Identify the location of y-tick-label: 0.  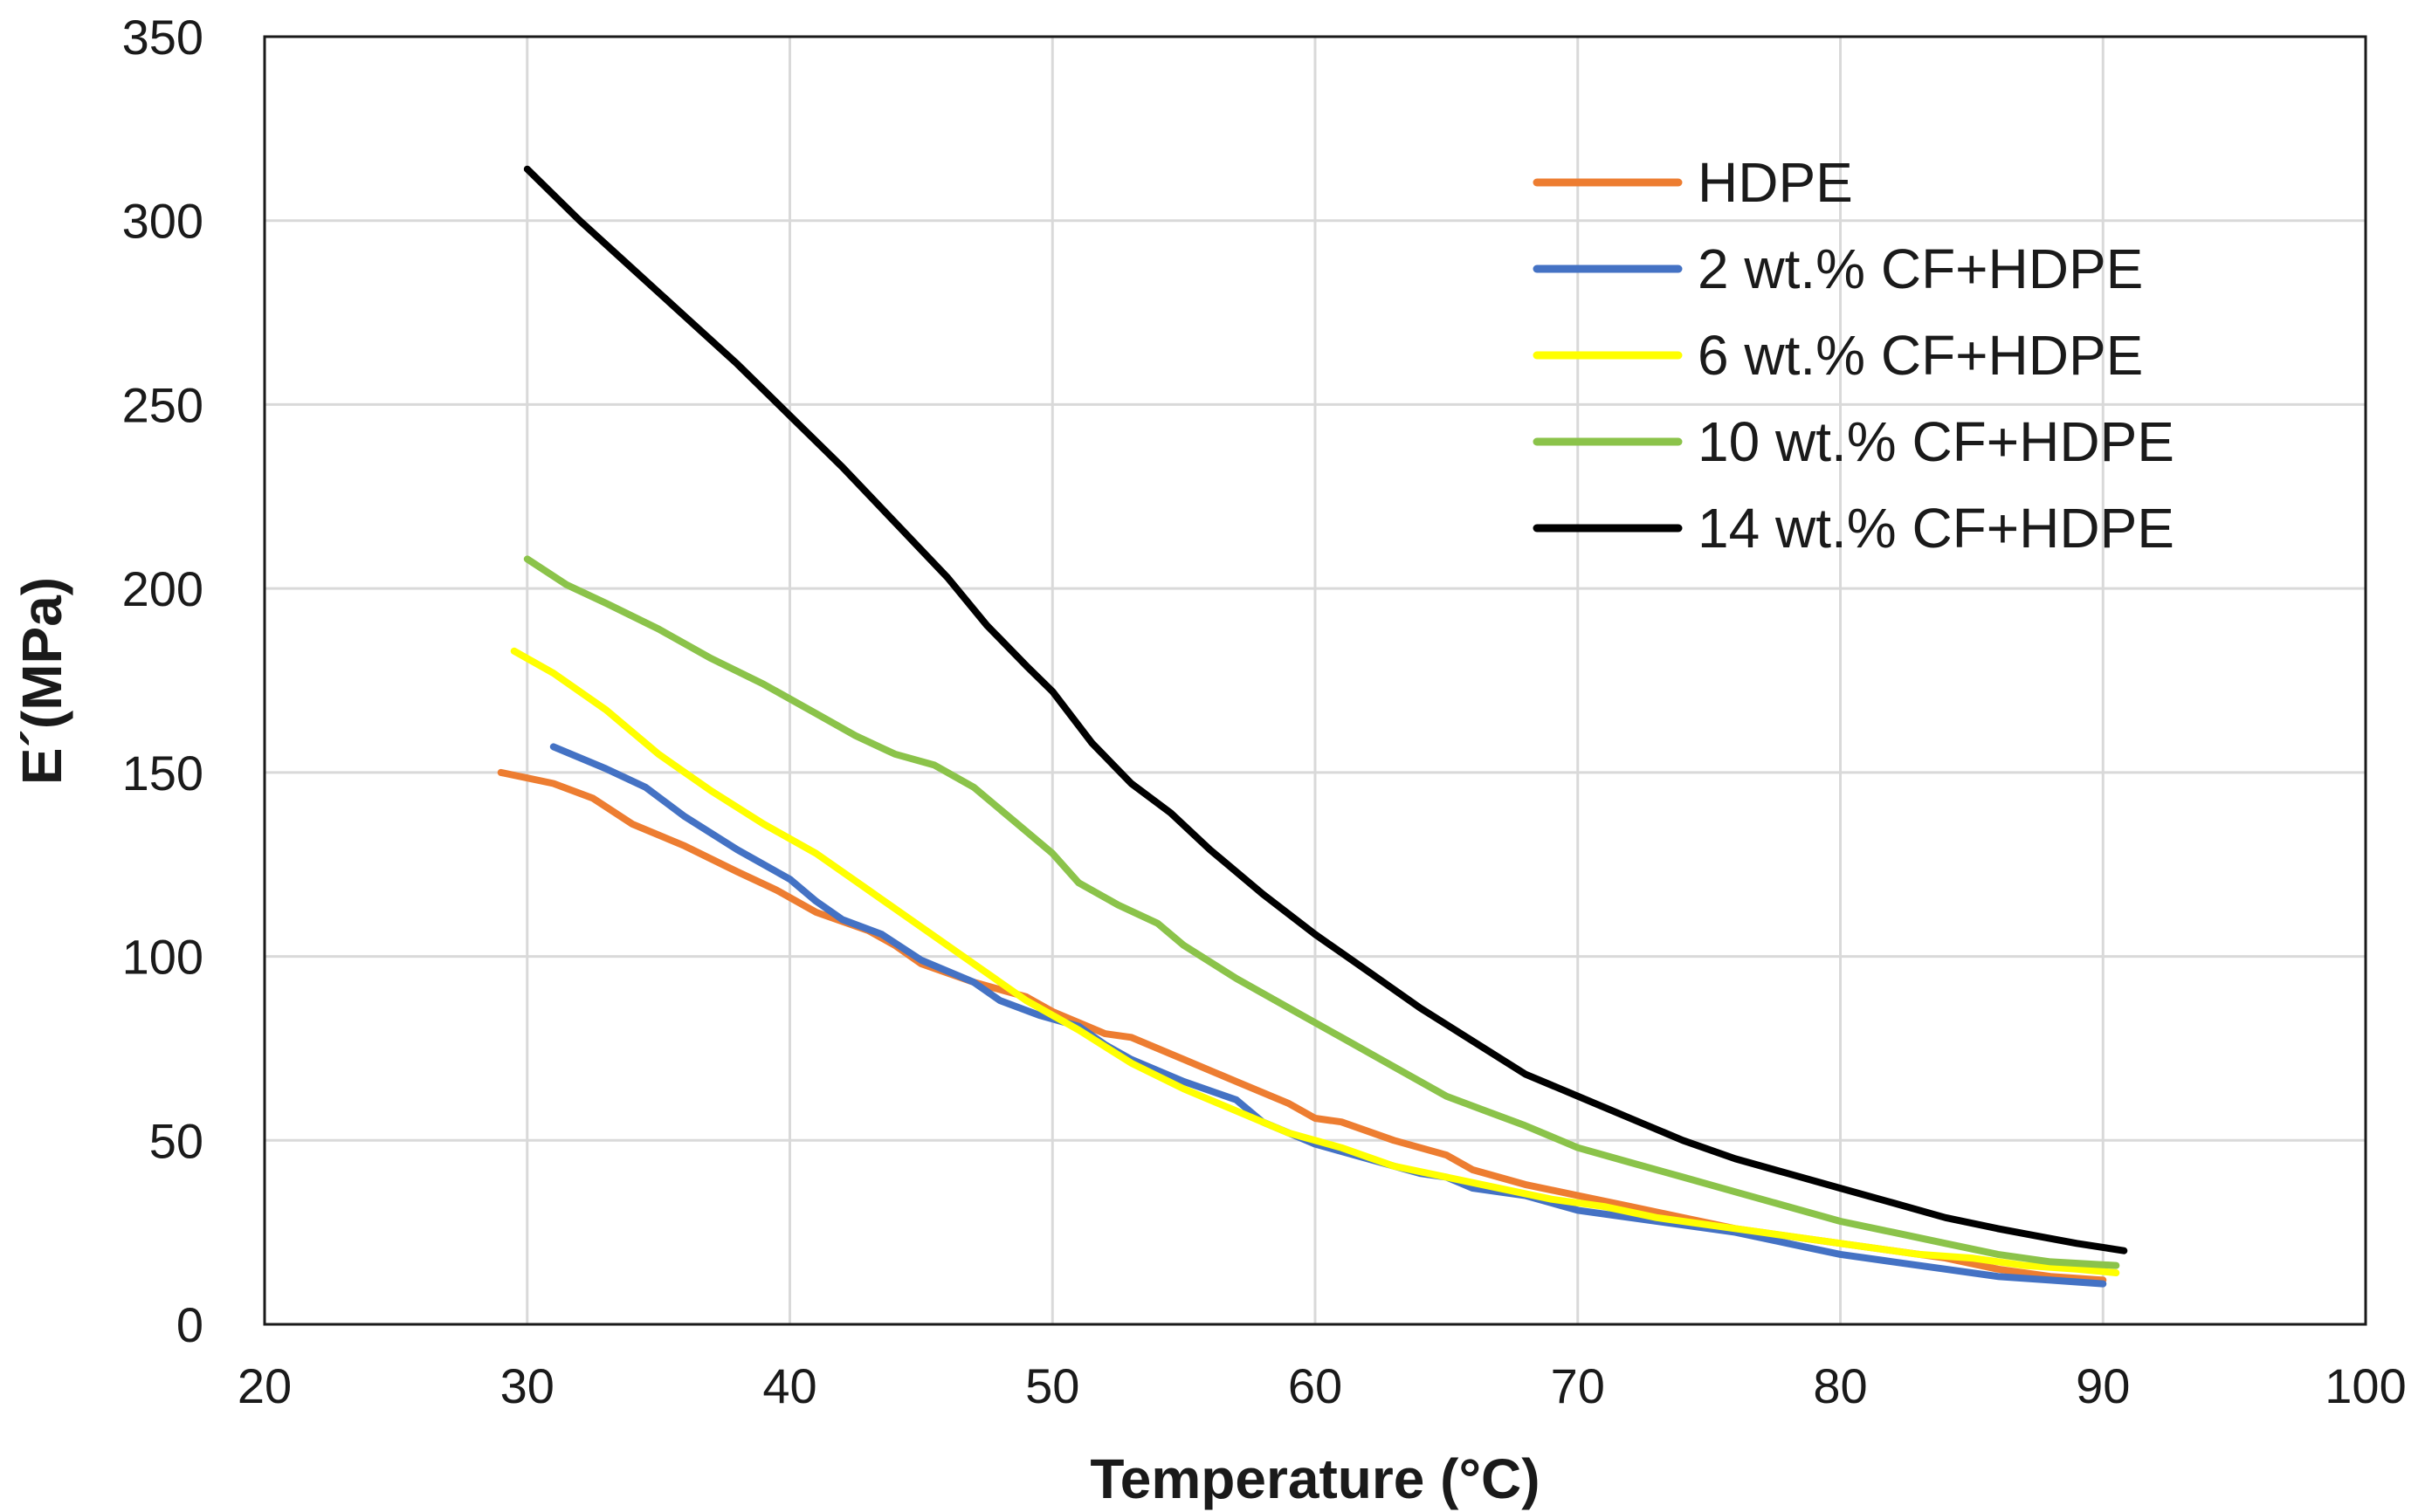
(190, 1324).